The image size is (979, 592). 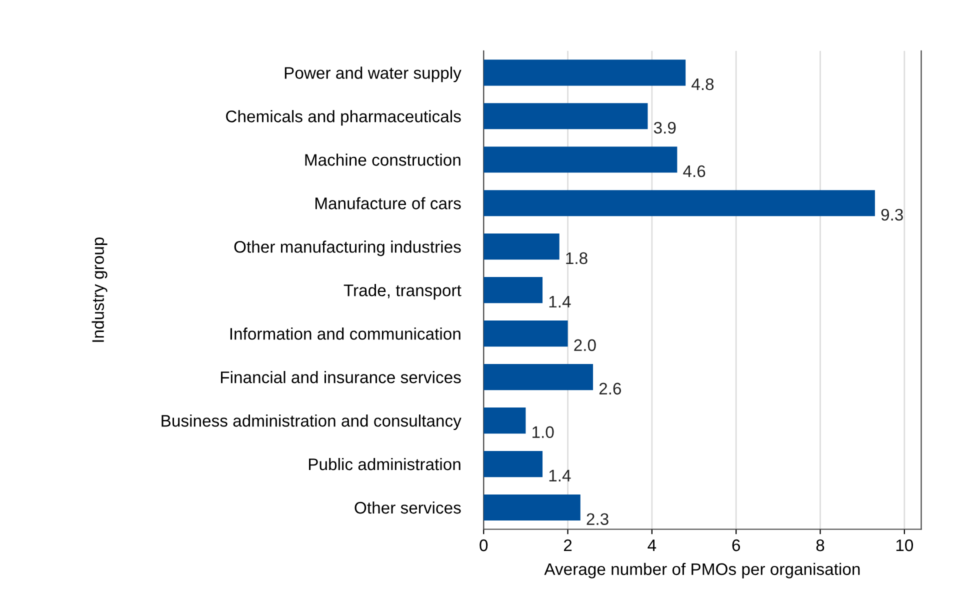 I want to click on x-tick-label: 8, so click(x=820, y=545).